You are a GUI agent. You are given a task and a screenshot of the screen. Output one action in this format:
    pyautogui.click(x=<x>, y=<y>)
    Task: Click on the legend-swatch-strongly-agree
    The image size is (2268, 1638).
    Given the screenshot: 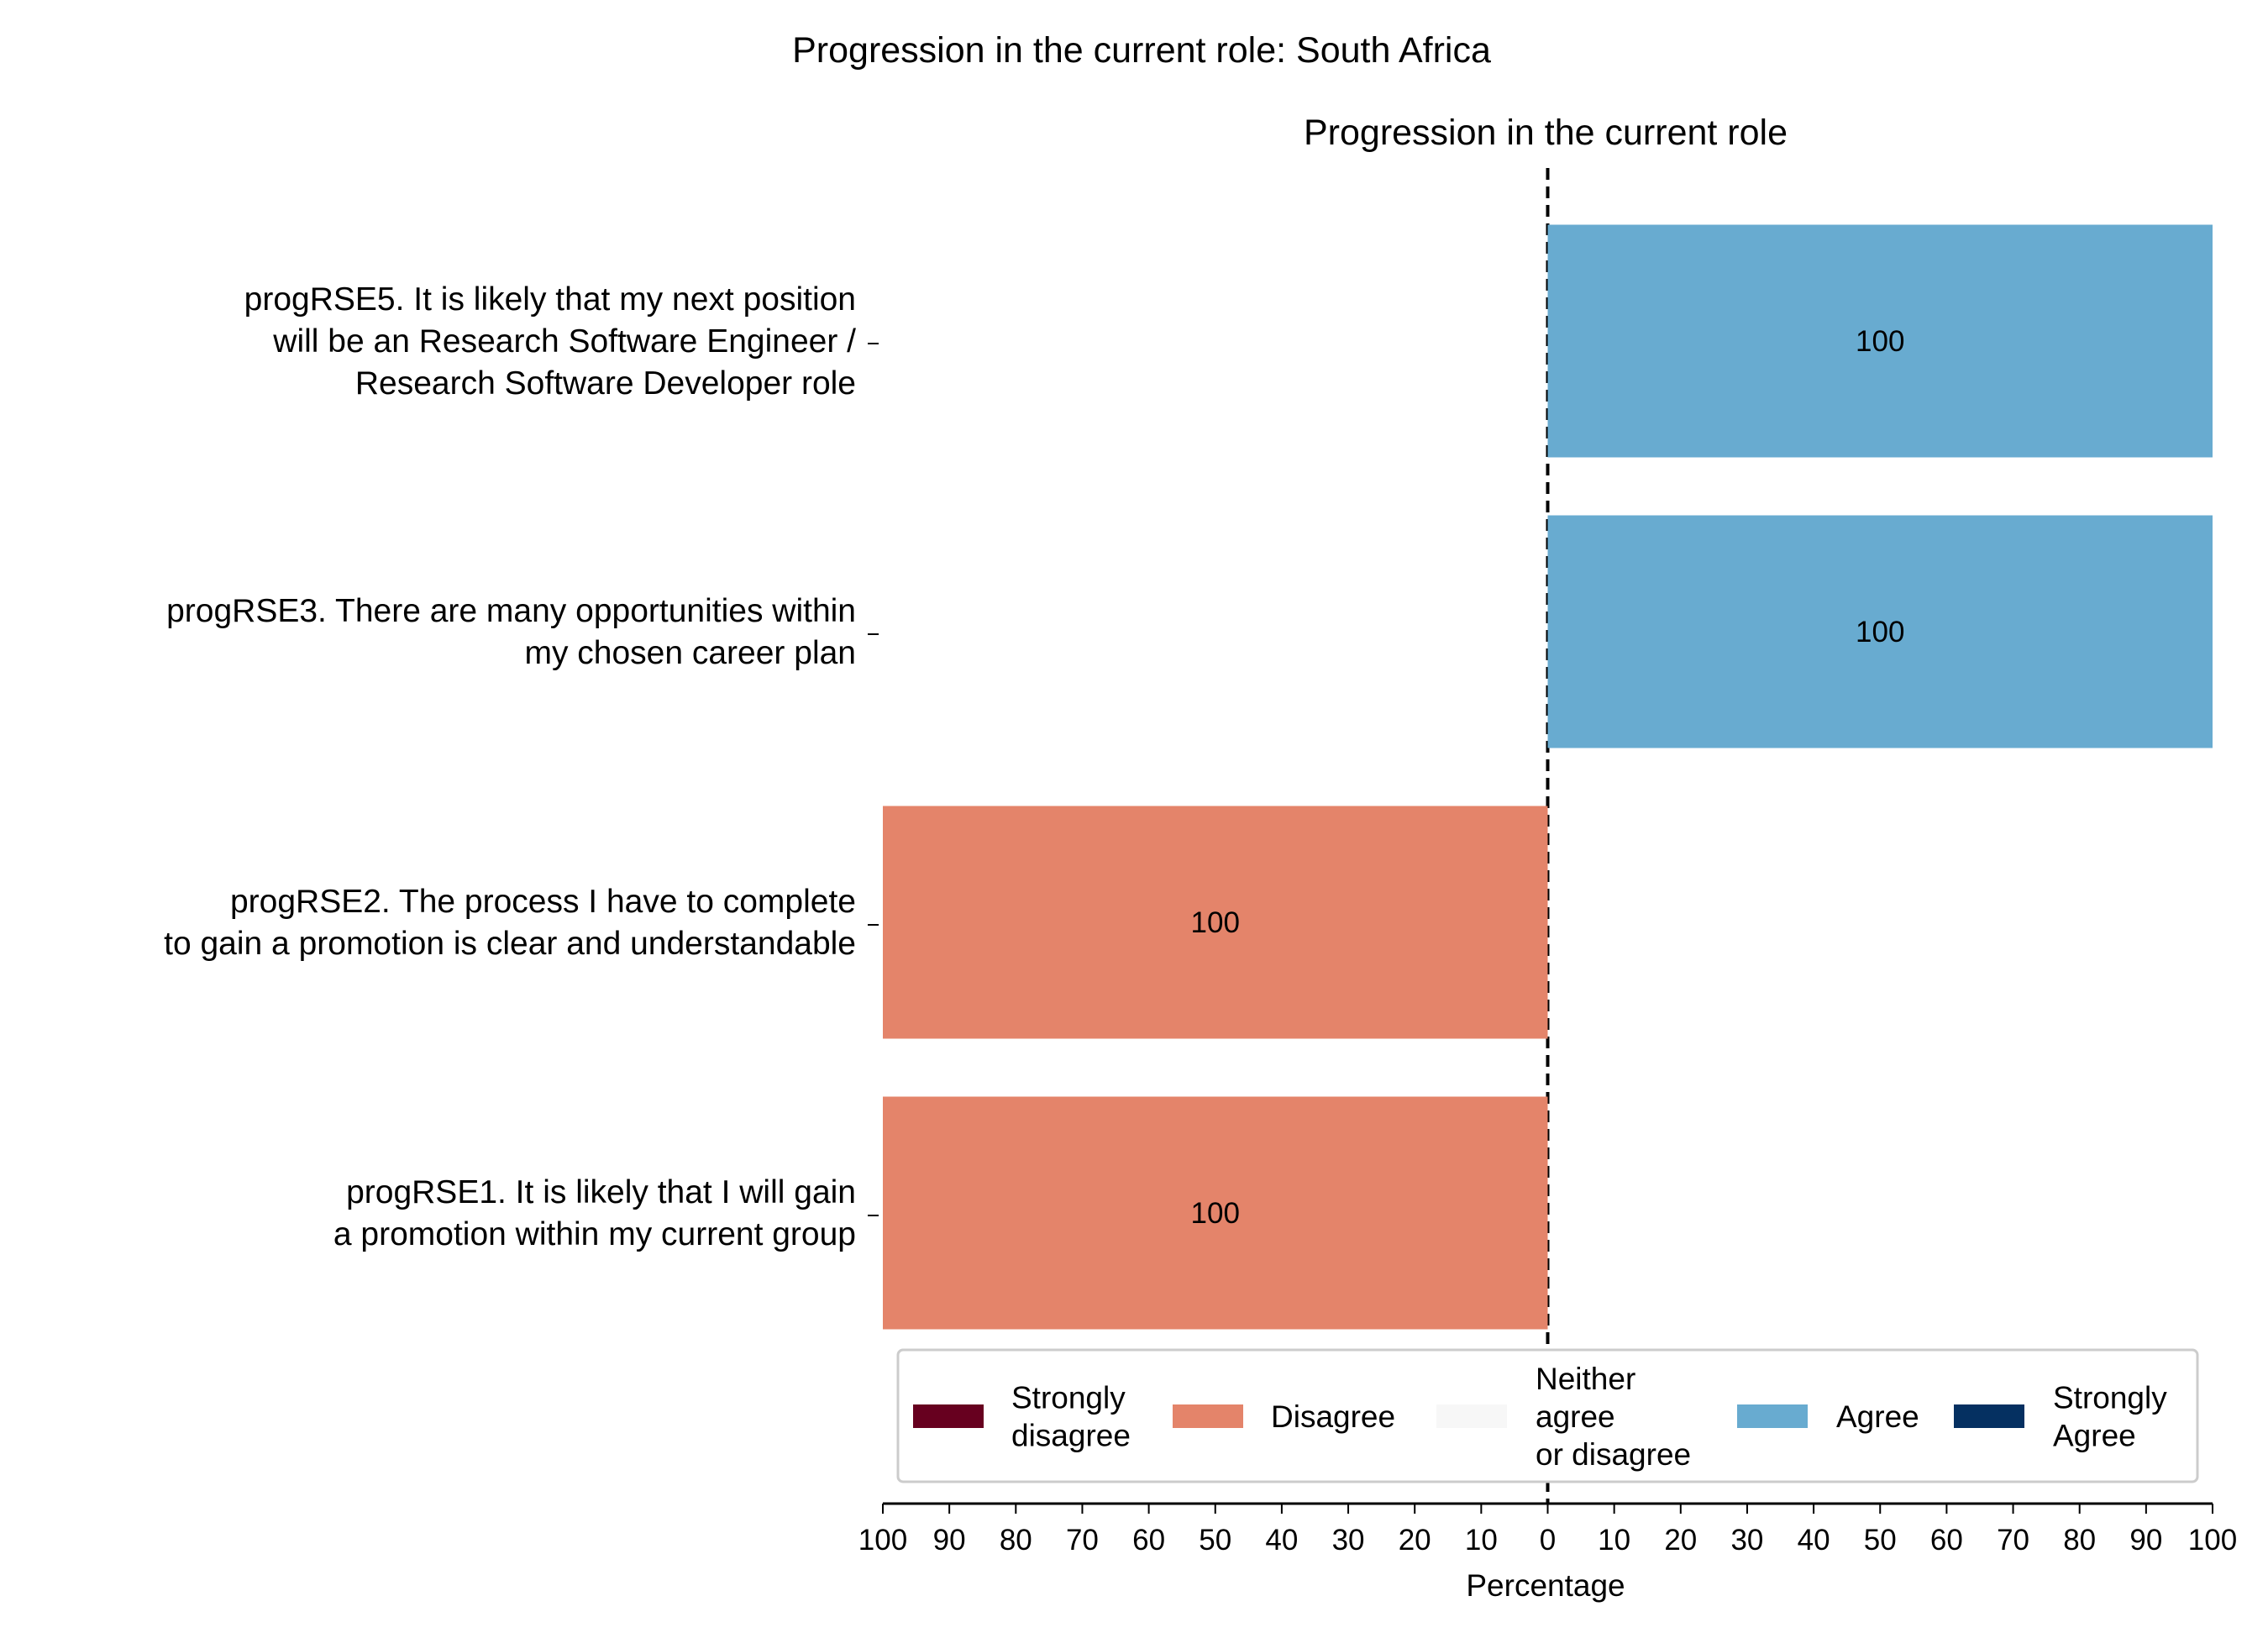 What is the action you would take?
    pyautogui.click(x=1989, y=1416)
    